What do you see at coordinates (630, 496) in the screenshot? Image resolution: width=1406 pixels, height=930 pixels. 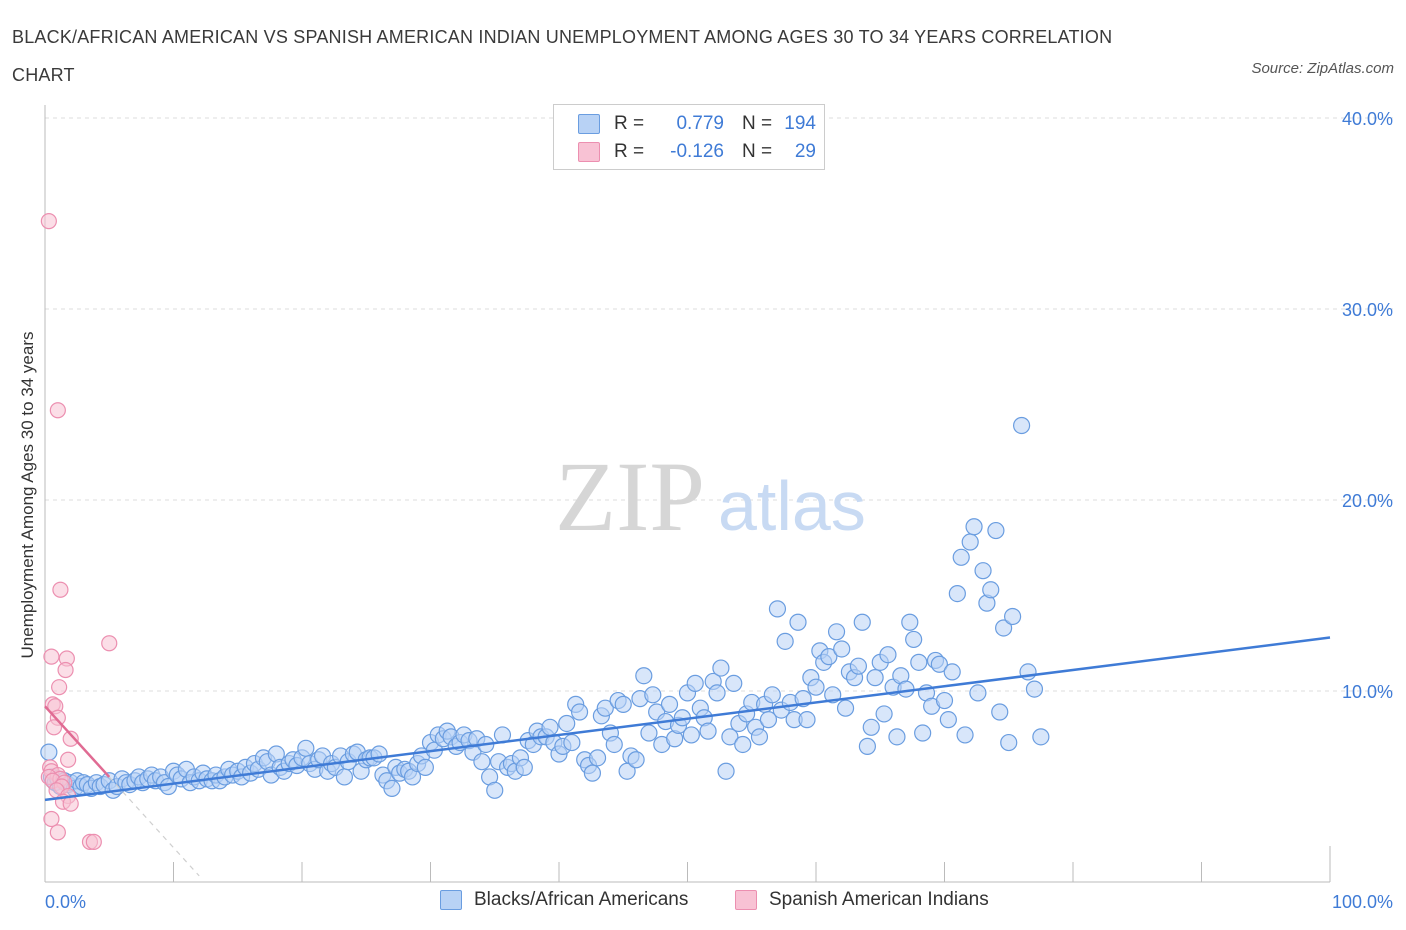 I see `watermark-zip: ZIP` at bounding box center [630, 496].